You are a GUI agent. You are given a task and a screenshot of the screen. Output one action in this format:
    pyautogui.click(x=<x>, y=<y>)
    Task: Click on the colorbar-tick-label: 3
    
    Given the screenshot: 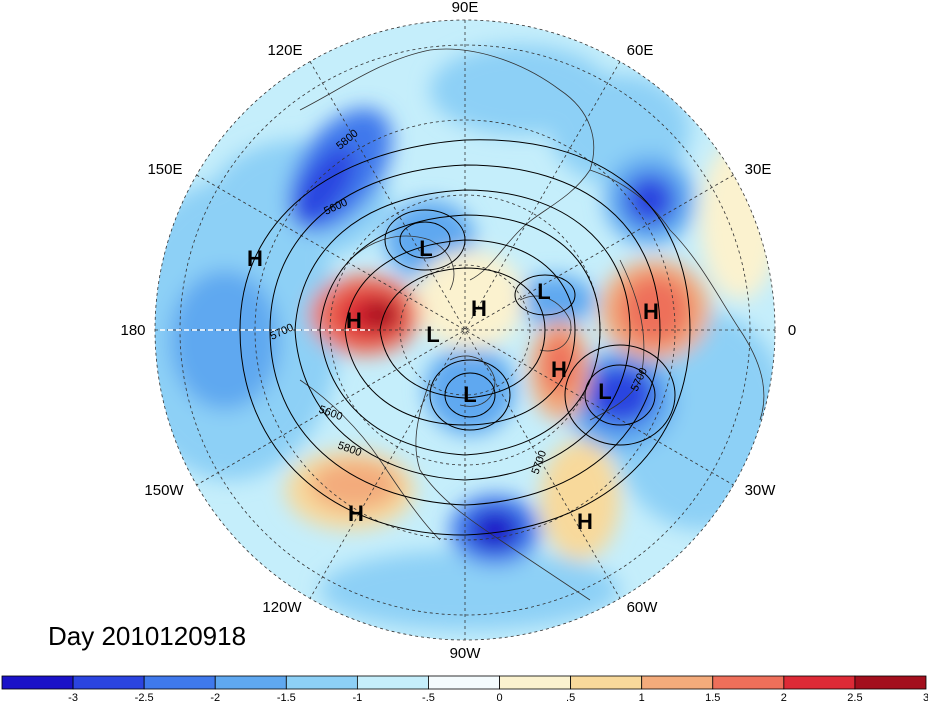 What is the action you would take?
    pyautogui.click(x=925, y=697)
    